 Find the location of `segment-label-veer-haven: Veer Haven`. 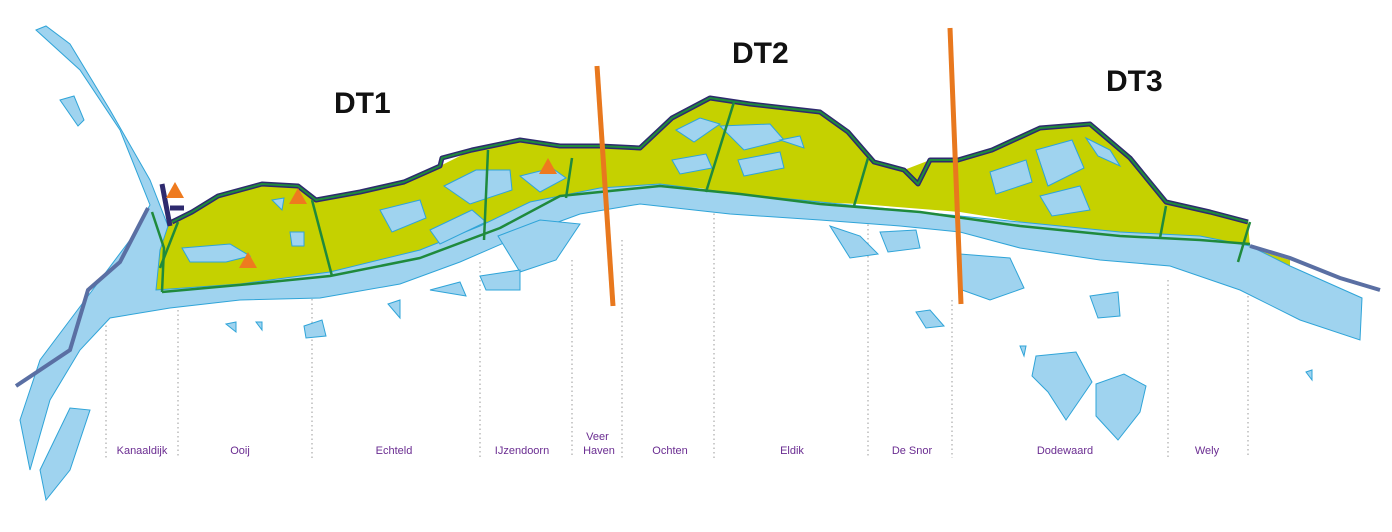

segment-label-veer-haven: Veer Haven is located at coordinates (599, 444).